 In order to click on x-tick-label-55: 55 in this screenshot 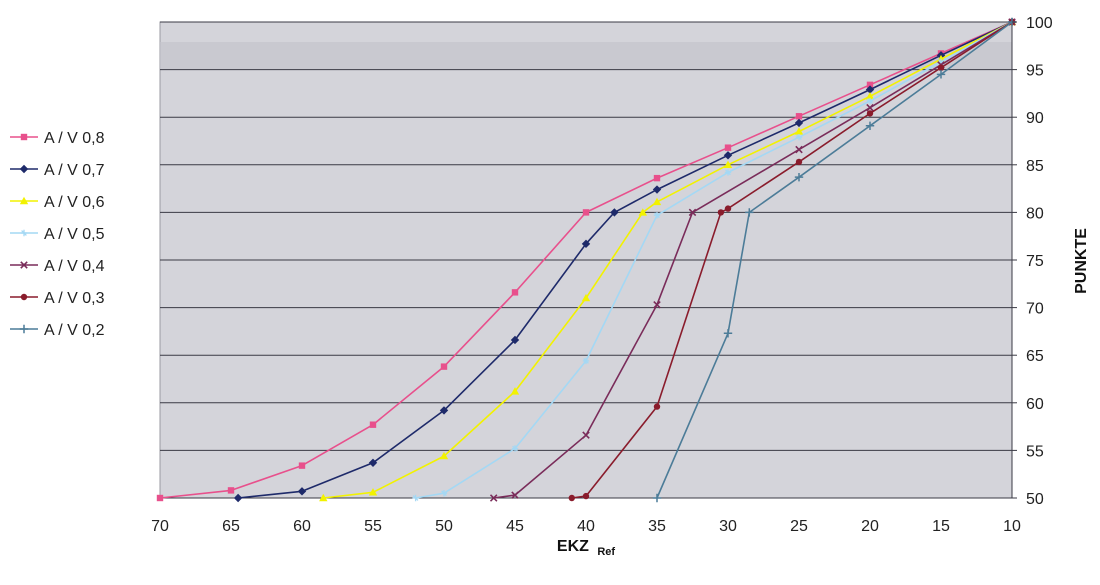, I will do `click(373, 526)`.